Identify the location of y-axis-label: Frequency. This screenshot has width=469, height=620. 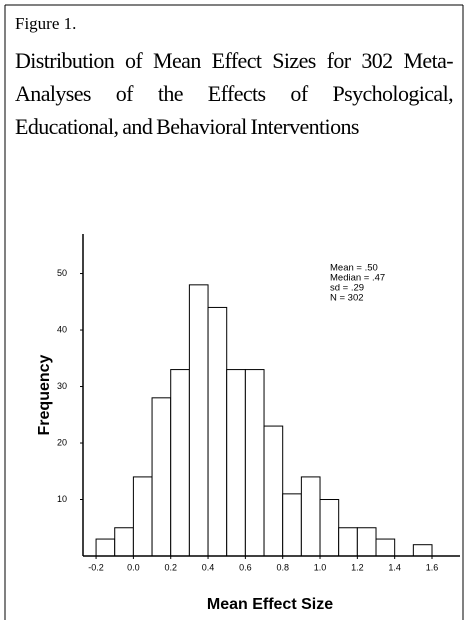
(44, 394).